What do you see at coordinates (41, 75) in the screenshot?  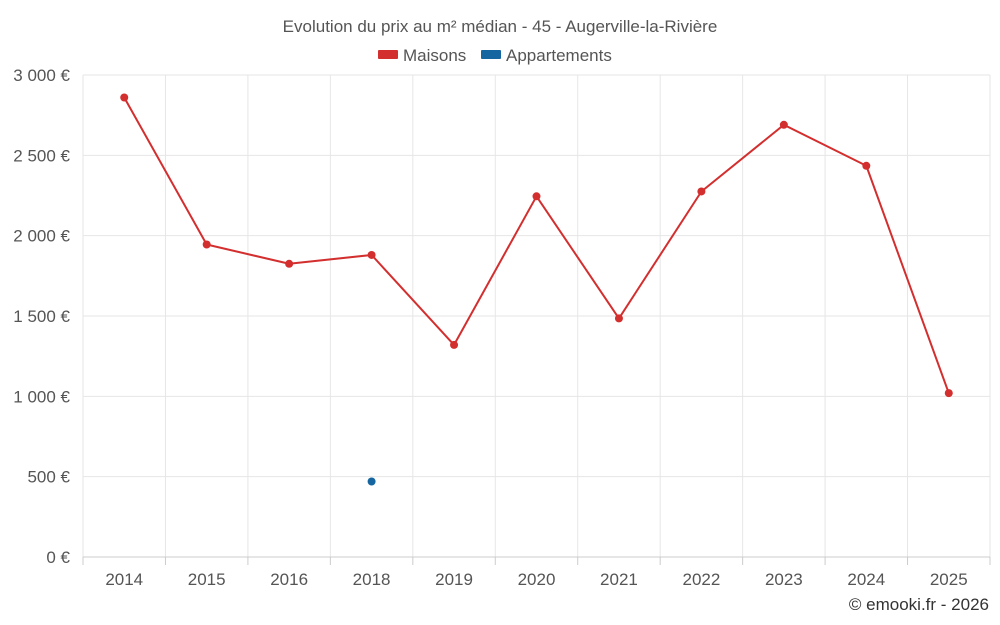 I see `y-tick-label: 3 000 €` at bounding box center [41, 75].